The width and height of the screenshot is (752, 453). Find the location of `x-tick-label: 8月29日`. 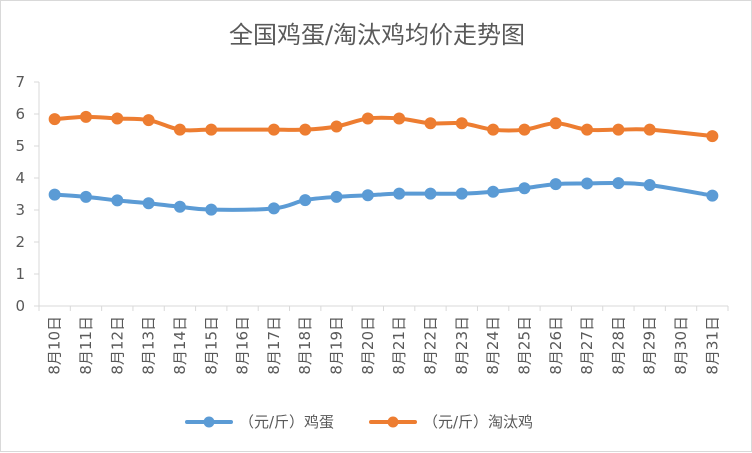

x-tick-label: 8月29日 is located at coordinates (650, 345).